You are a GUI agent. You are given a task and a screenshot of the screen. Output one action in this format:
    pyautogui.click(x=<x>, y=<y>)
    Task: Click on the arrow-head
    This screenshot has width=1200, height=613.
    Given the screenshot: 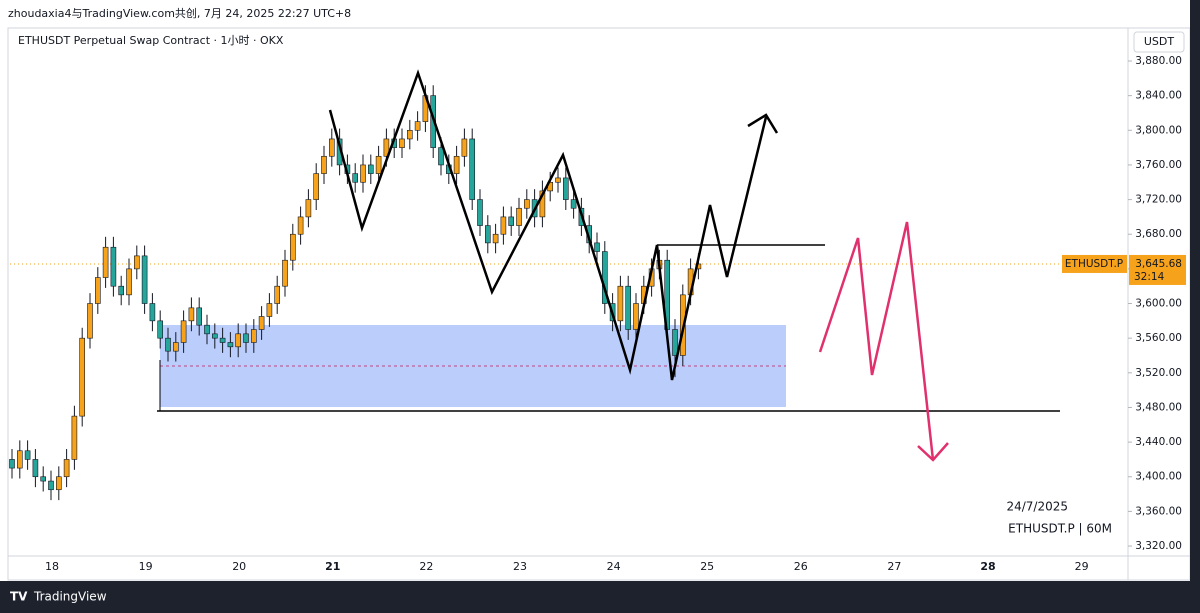 What is the action you would take?
    pyautogui.click(x=763, y=123)
    